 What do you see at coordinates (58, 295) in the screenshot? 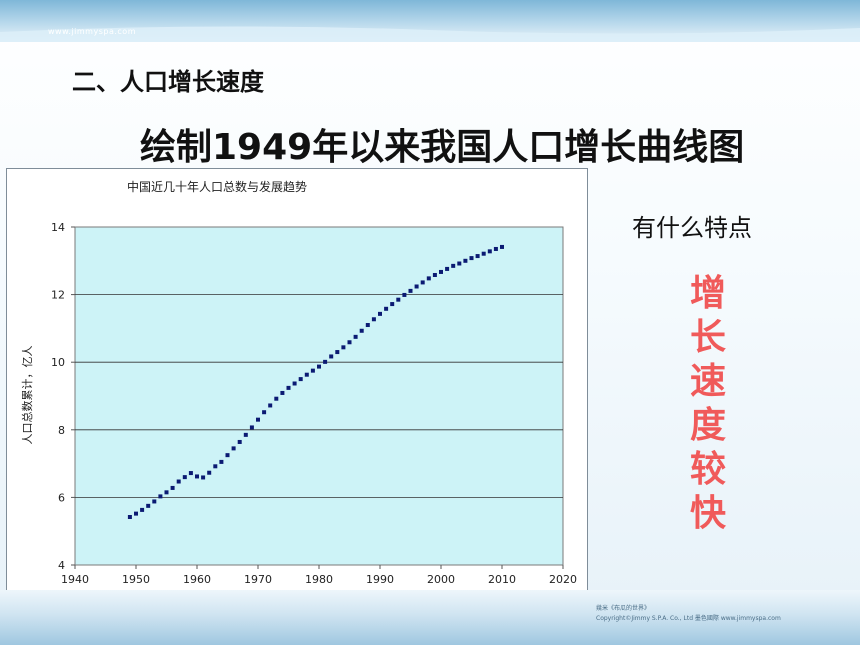
I see `y-tick-label: 12` at bounding box center [58, 295].